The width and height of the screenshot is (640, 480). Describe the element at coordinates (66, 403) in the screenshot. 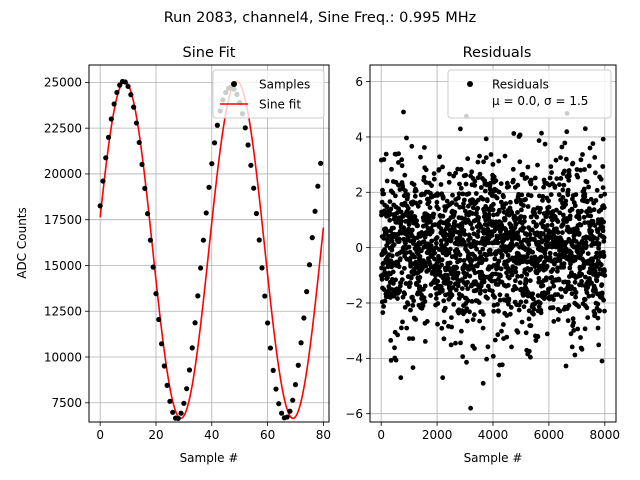

I see `left-ytick-label: 7500` at that location.